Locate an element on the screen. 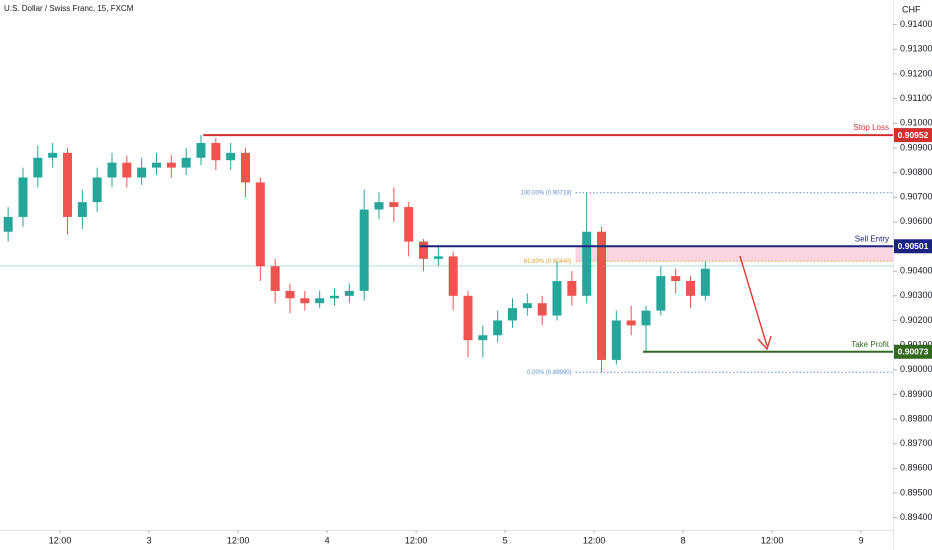  y-tick-label: 0.90900 is located at coordinates (916, 147).